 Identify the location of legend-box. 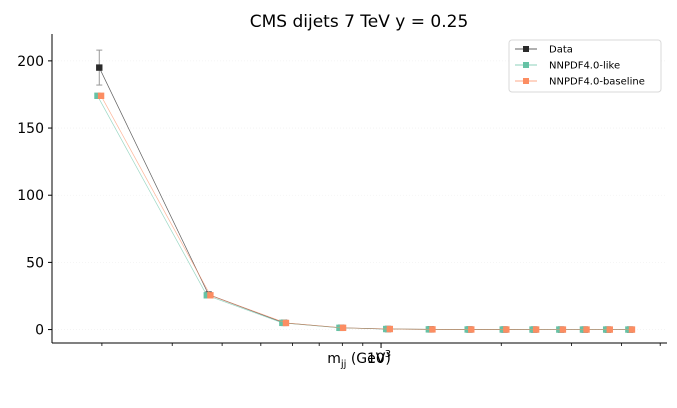
(585, 66).